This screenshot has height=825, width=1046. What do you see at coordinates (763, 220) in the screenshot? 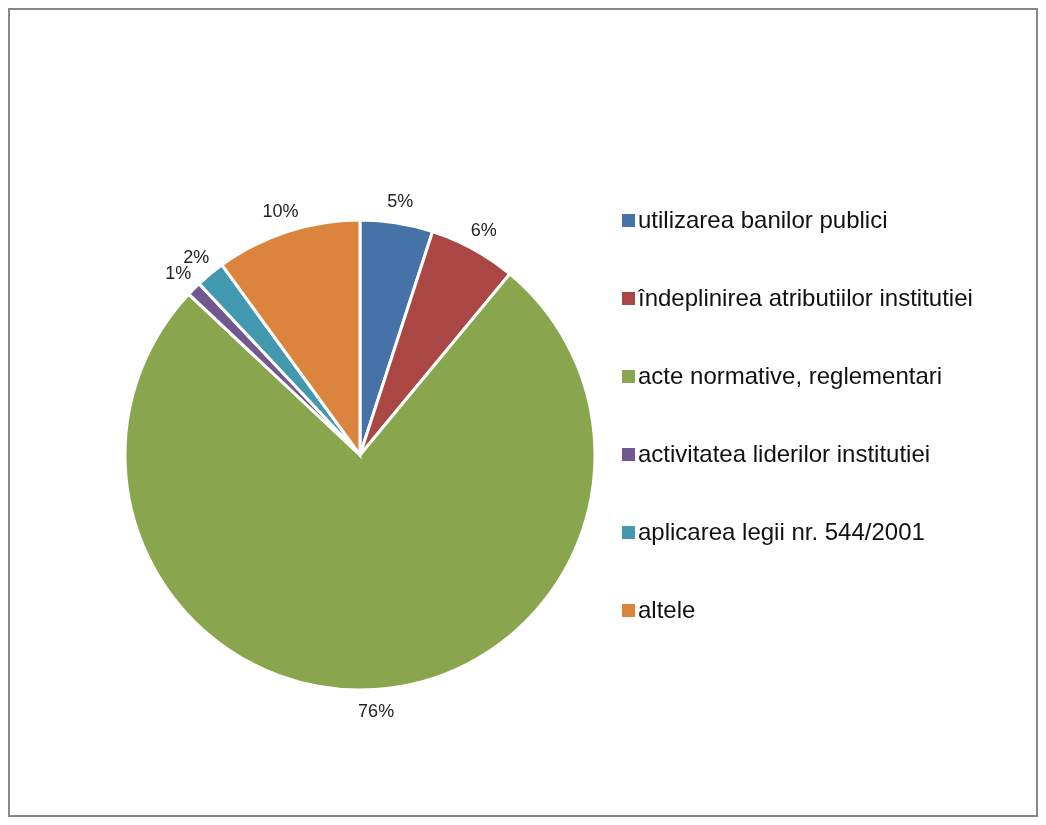
I see `legend-label: utilizarea banilor publici` at bounding box center [763, 220].